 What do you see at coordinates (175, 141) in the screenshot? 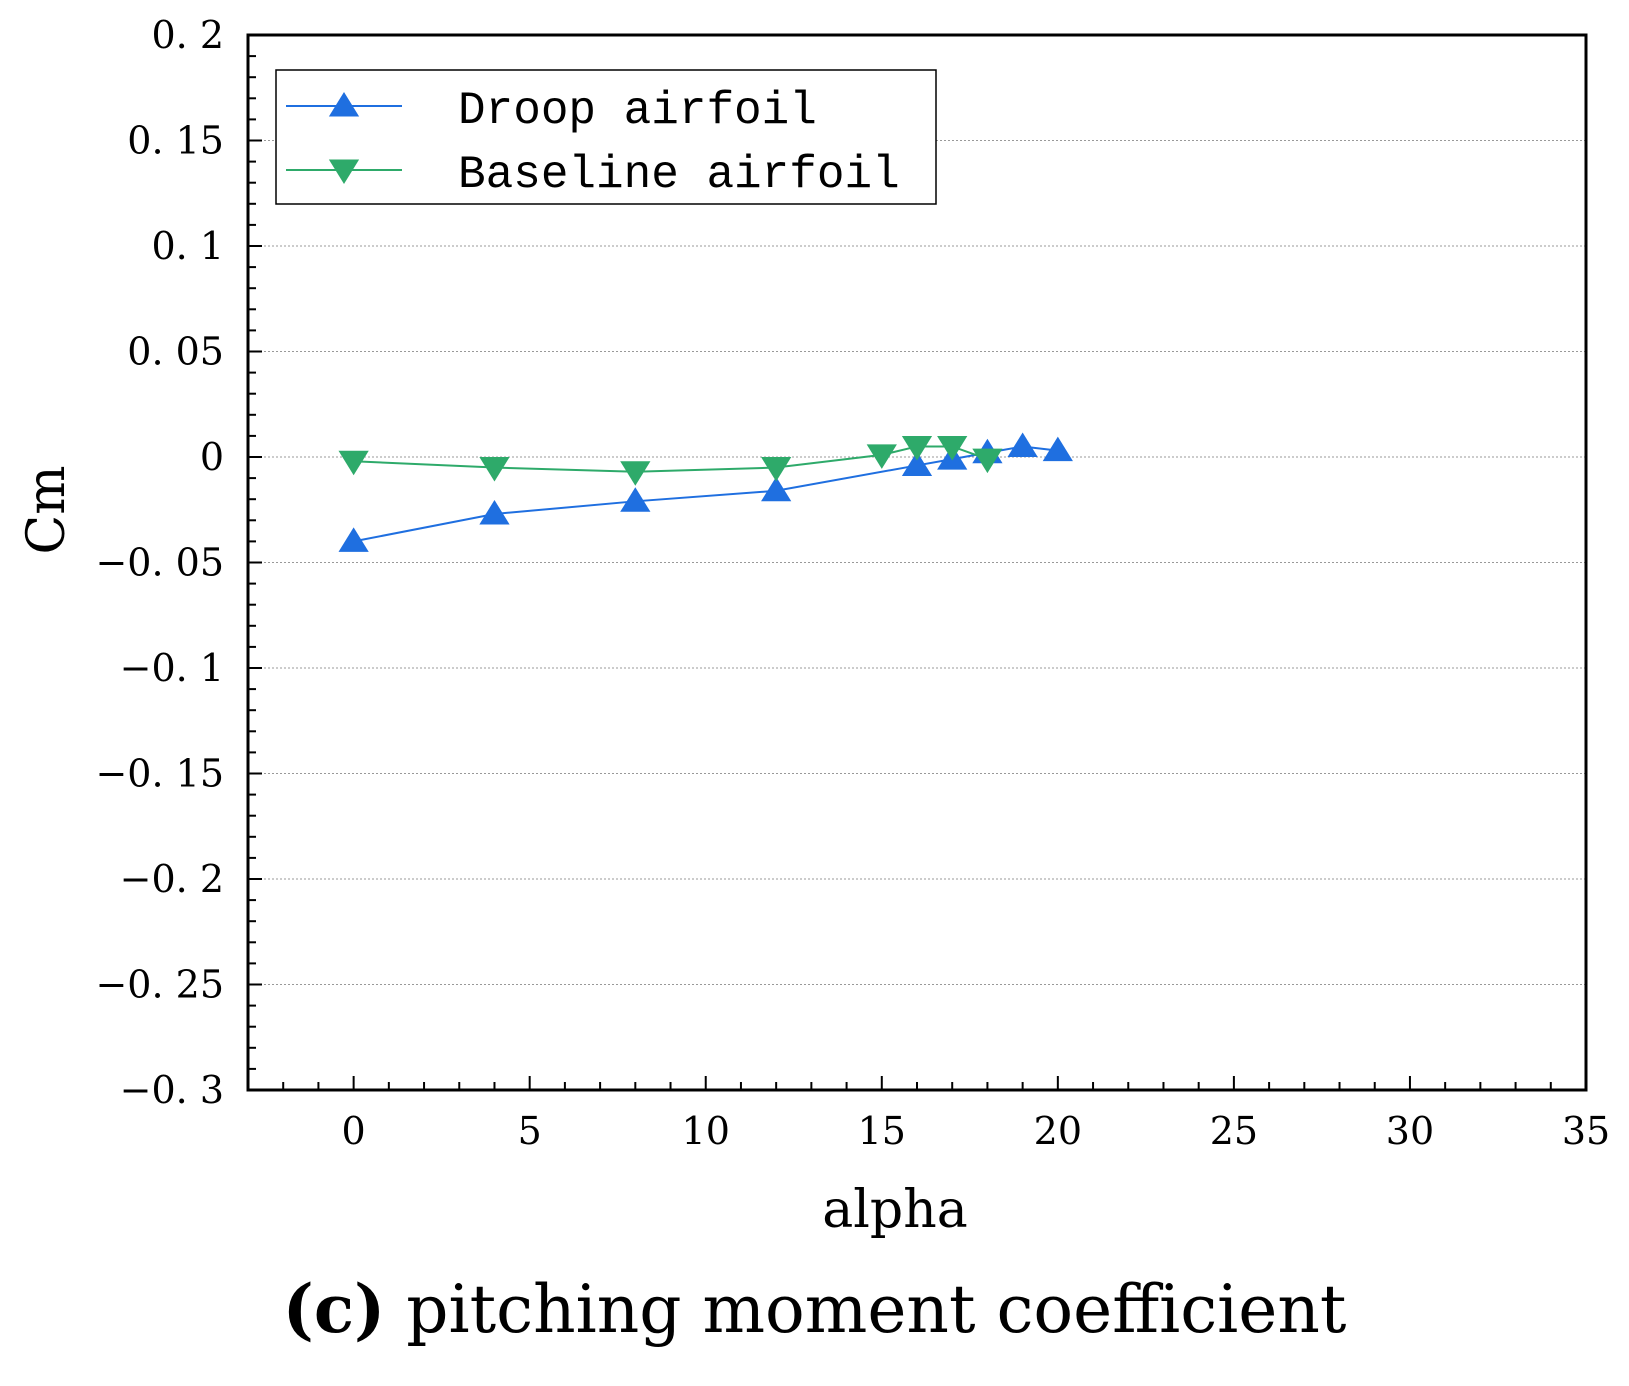
I see `y-tick-label: 0. 15` at bounding box center [175, 141].